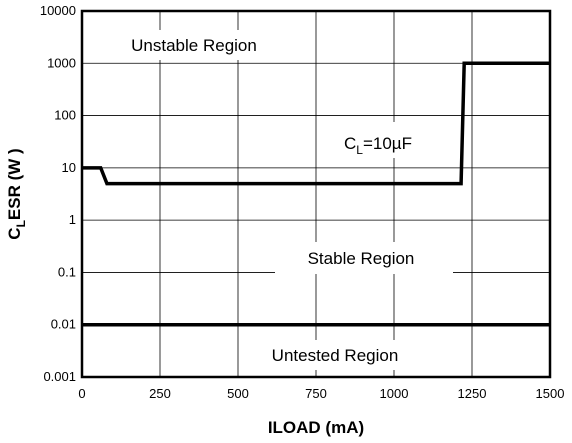 This screenshot has width=572, height=443. What do you see at coordinates (58, 10) in the screenshot?
I see `y-tick-label-7: 10000` at bounding box center [58, 10].